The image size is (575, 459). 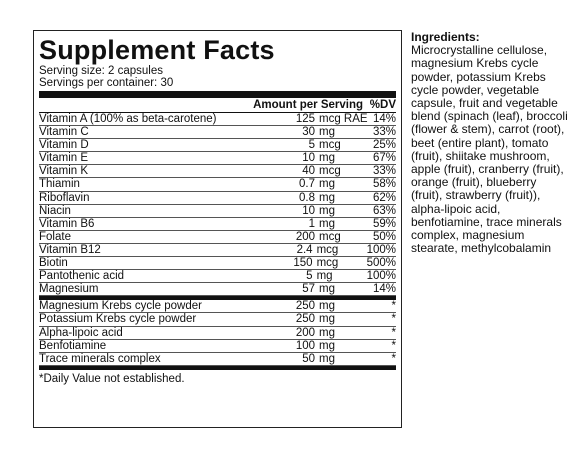 I want to click on amount-value: 10, so click(x=308, y=210).